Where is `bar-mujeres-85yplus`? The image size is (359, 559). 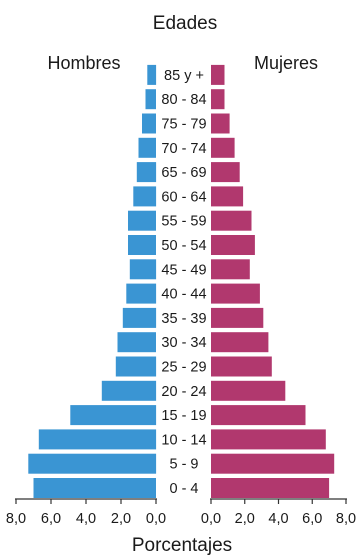
bar-mujeres-85yplus is located at coordinates (218, 74).